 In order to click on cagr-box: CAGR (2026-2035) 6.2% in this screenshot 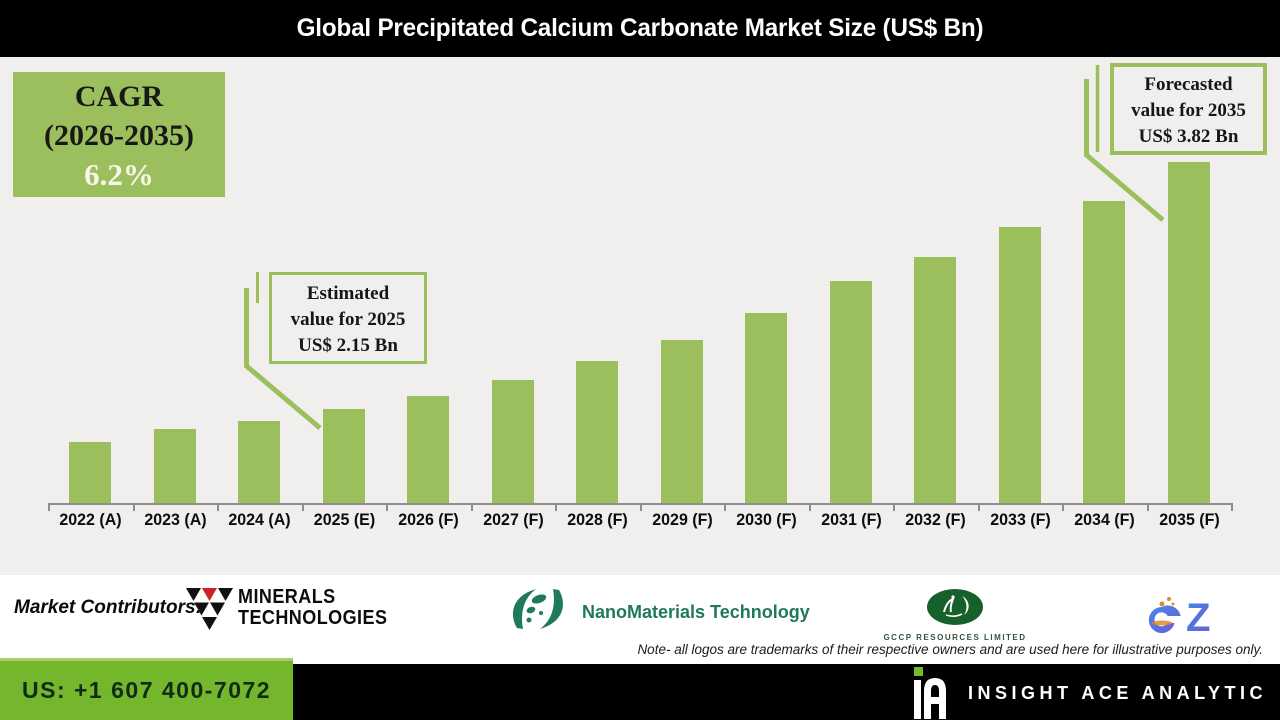, I will do `click(119, 134)`.